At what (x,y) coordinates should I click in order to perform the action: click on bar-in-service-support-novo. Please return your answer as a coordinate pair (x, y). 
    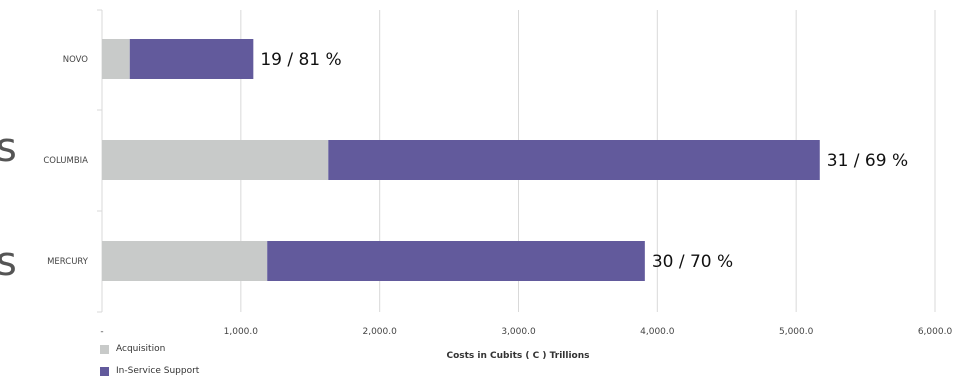
    Looking at the image, I should click on (191, 59).